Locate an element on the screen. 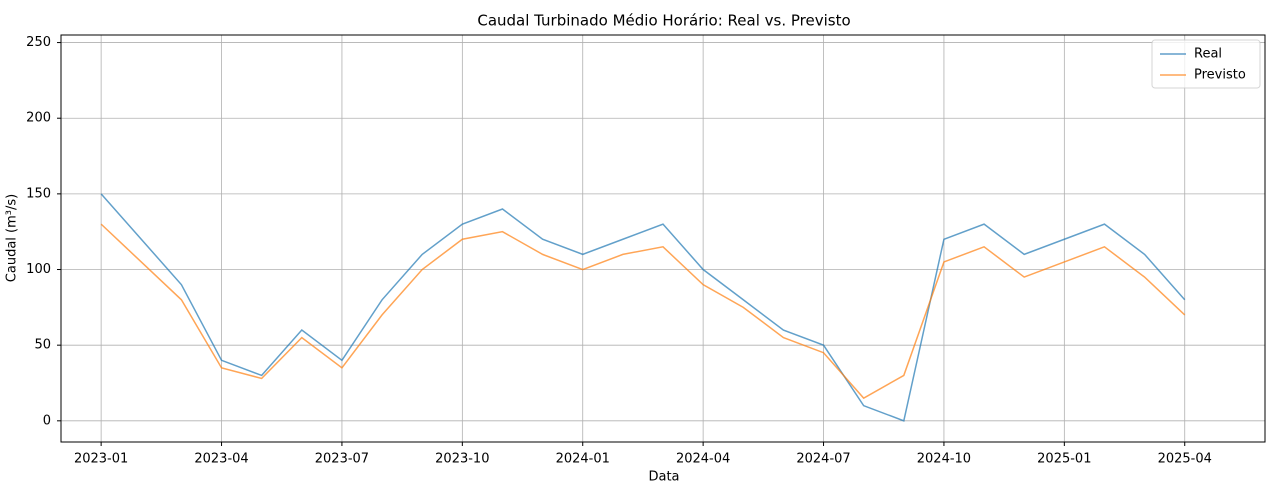  x-tick-label: 2025-04 is located at coordinates (1185, 459).